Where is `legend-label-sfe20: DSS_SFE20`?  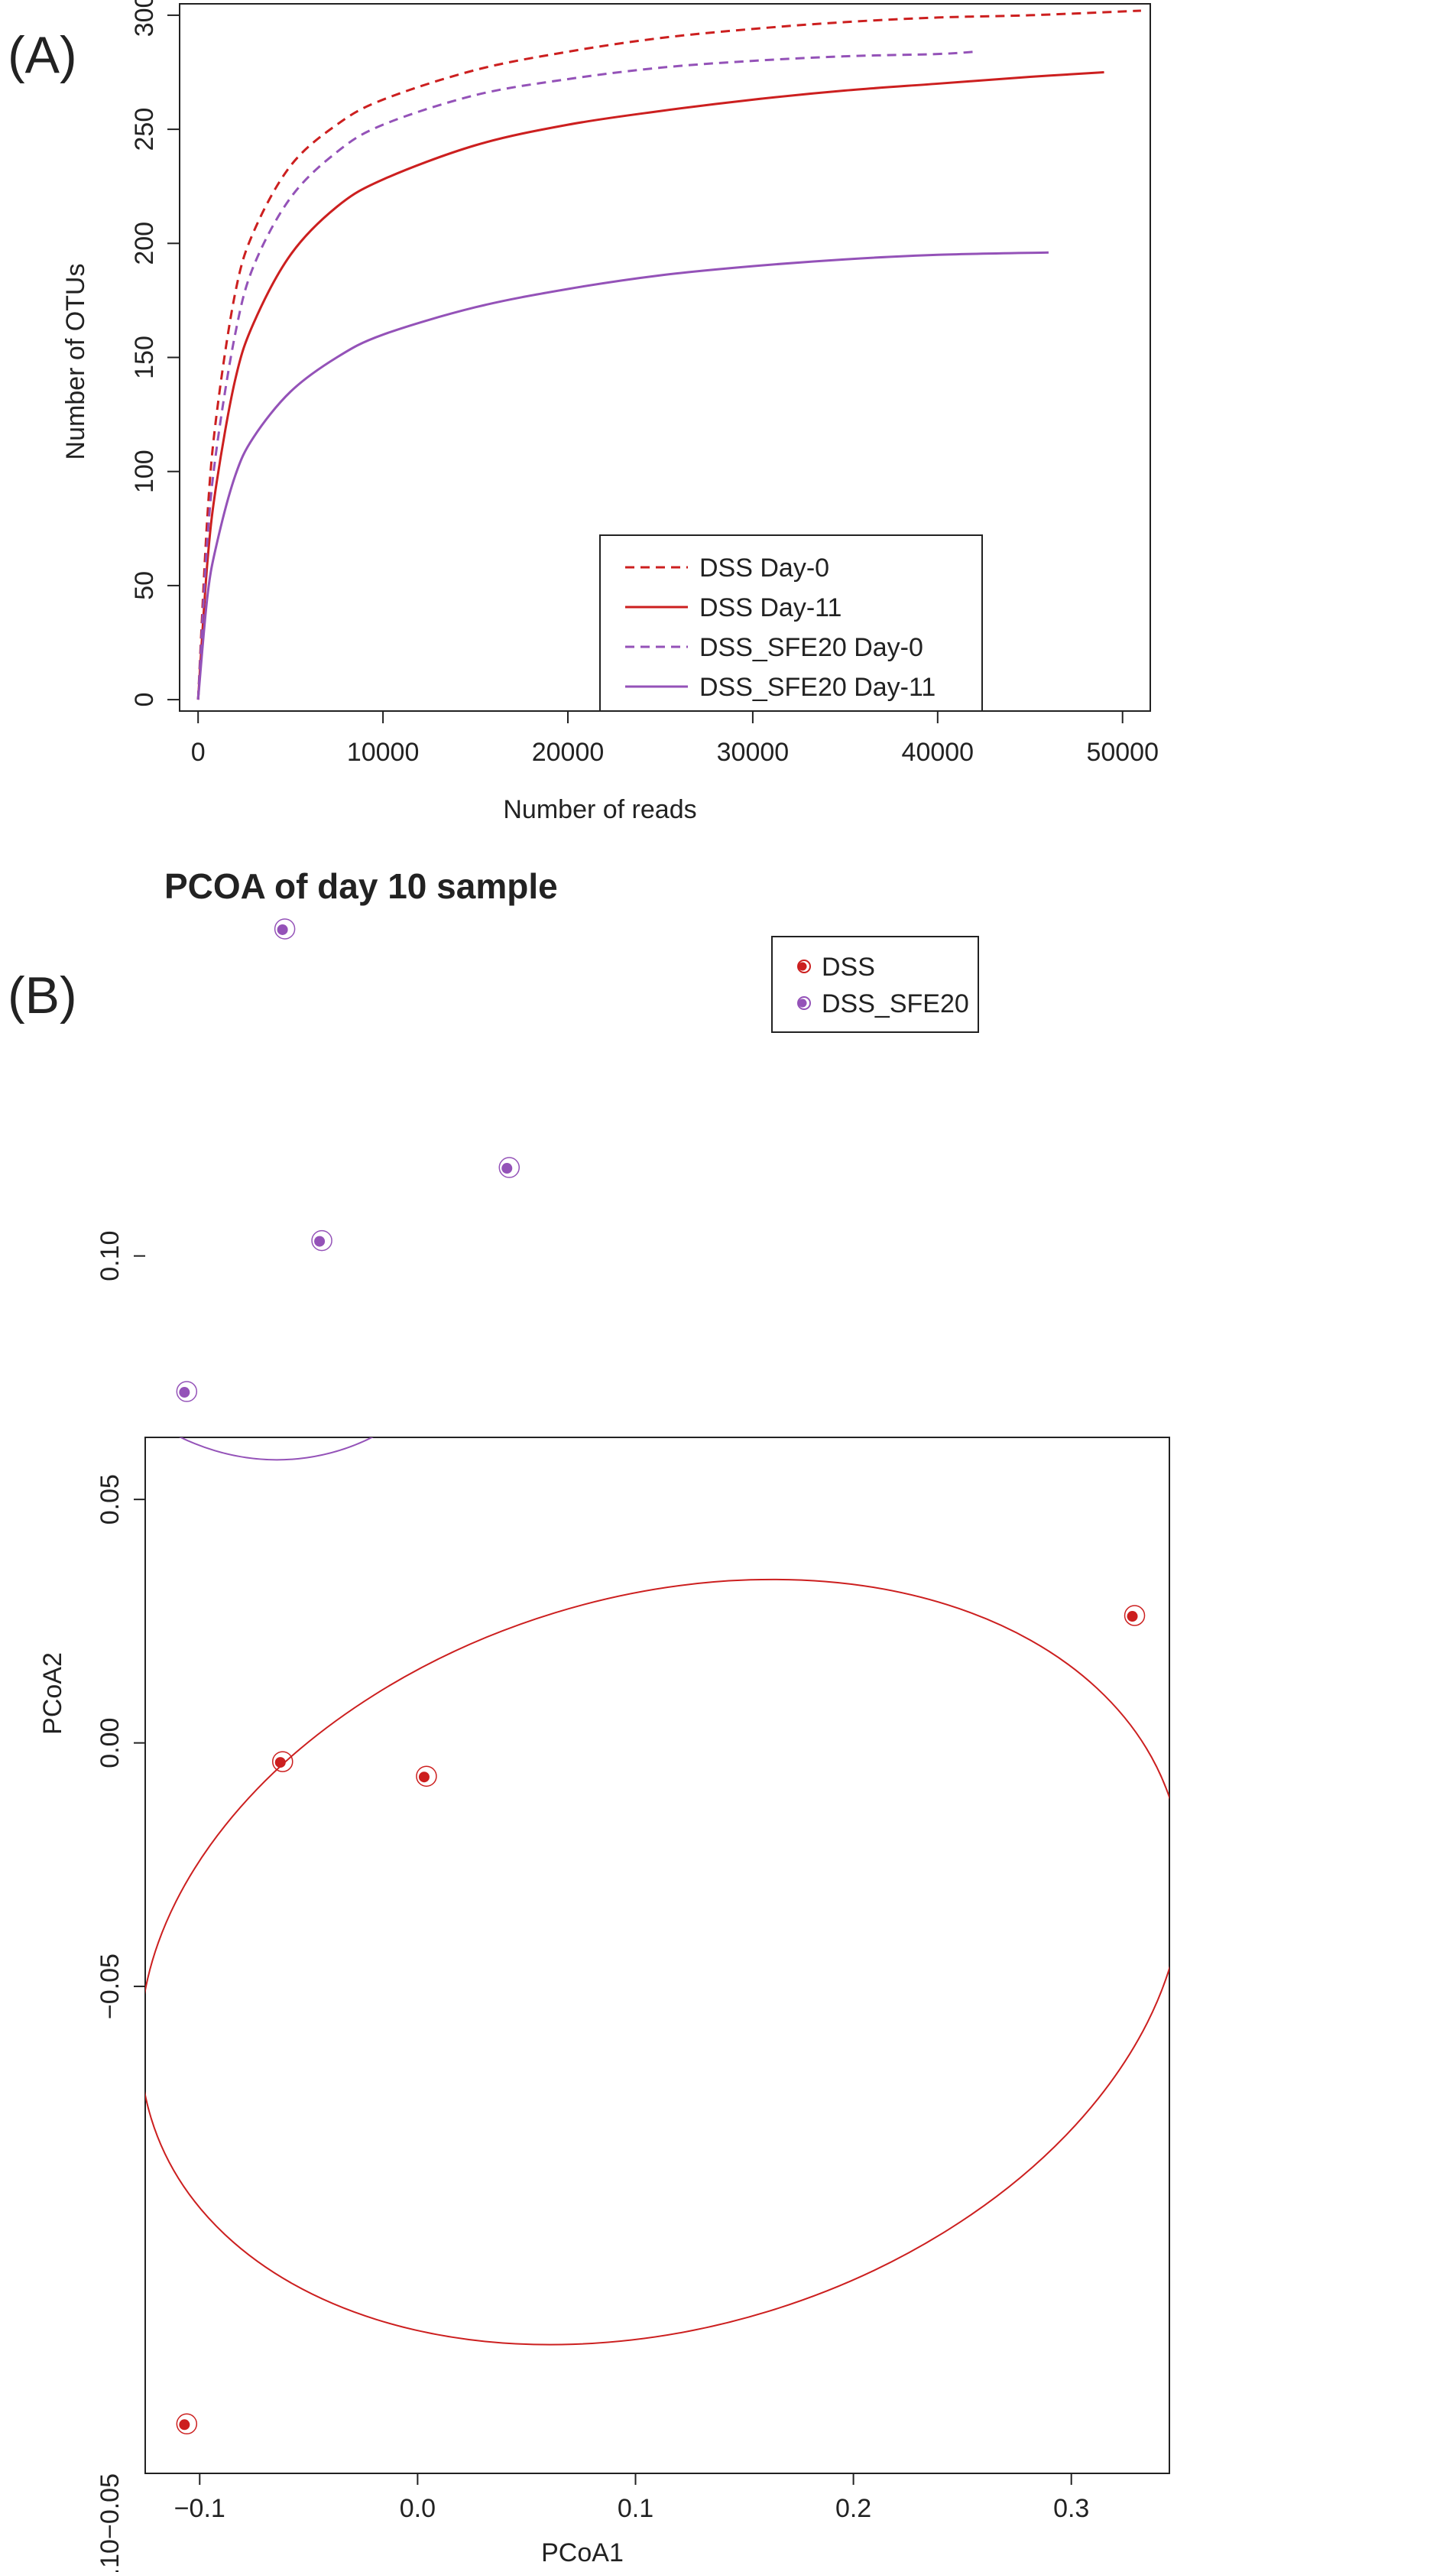
legend-label-sfe20: DSS_SFE20 is located at coordinates (895, 1004).